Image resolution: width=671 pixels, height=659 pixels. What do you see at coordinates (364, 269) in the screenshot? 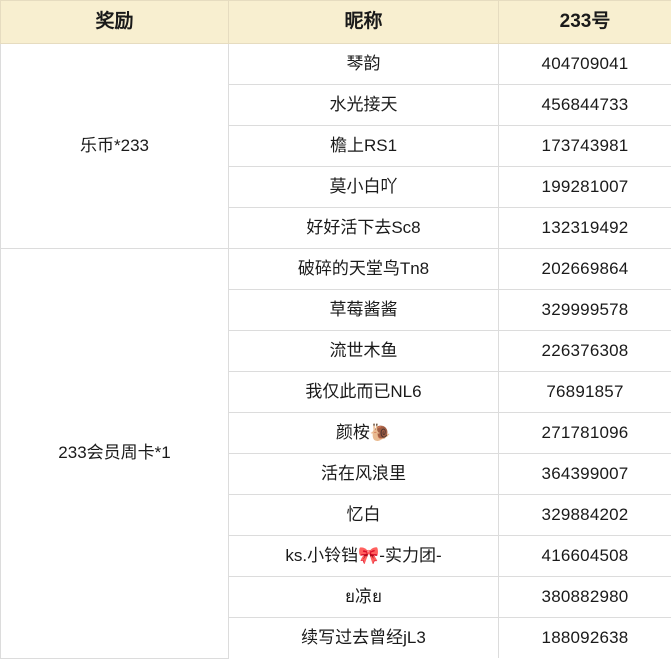
I see `nickname-cell: 破碎的天堂鸟Tn8` at bounding box center [364, 269].